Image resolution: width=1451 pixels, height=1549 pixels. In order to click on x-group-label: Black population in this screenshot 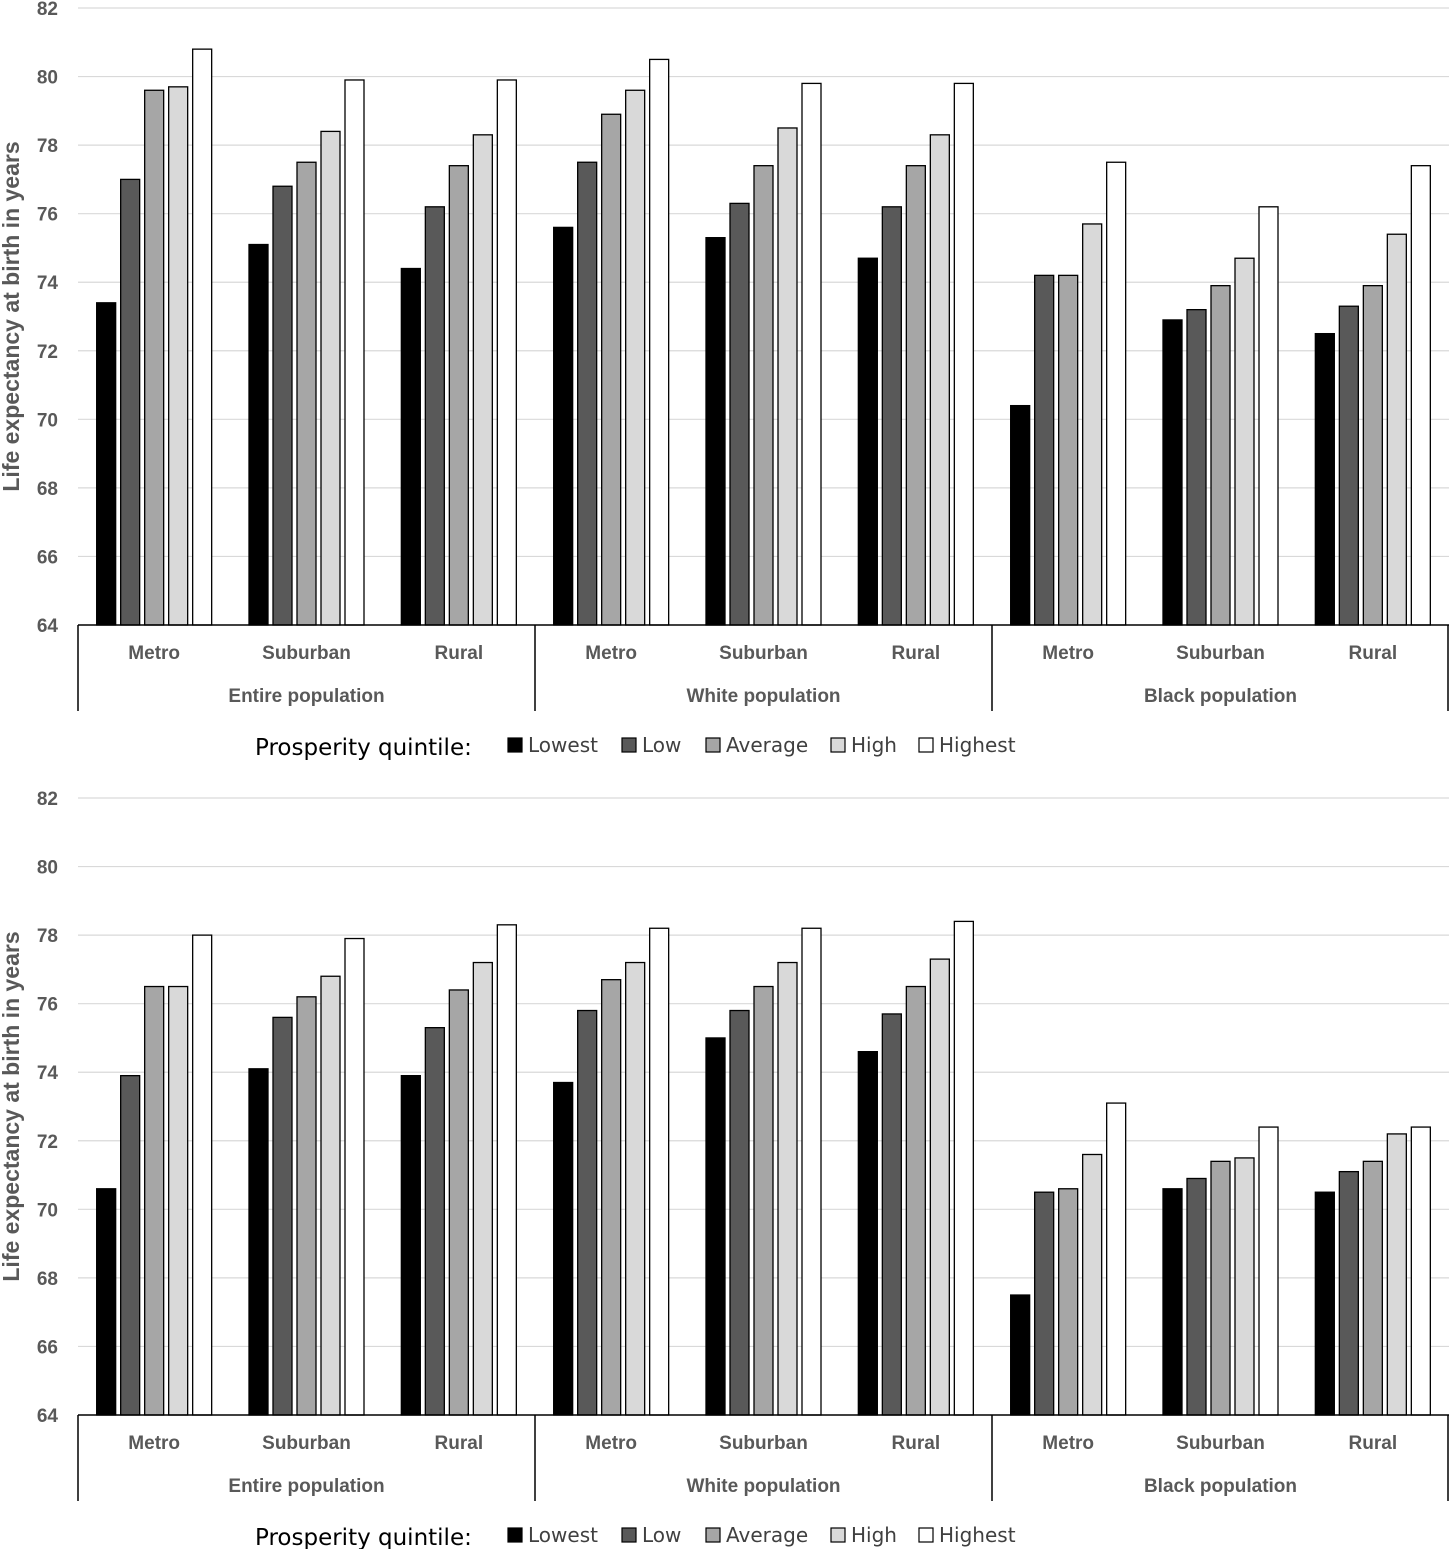, I will do `click(1220, 696)`.